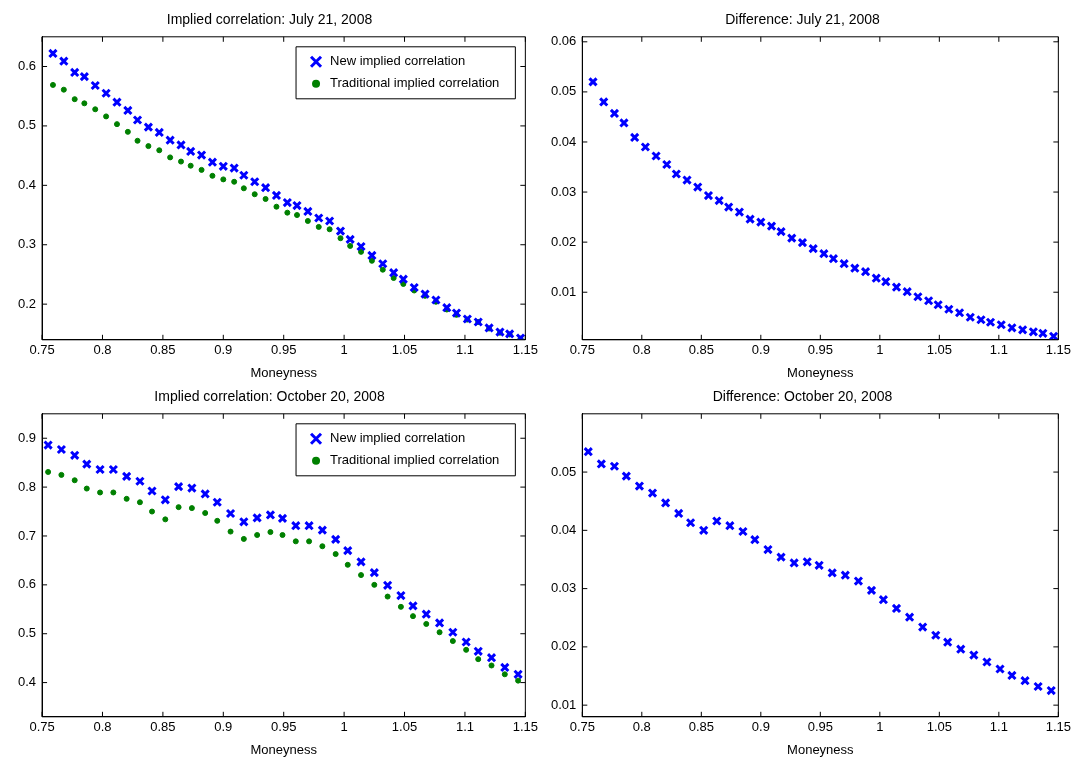 The image size is (1082, 770). What do you see at coordinates (27, 244) in the screenshot?
I see `y-tick-label: 0.3` at bounding box center [27, 244].